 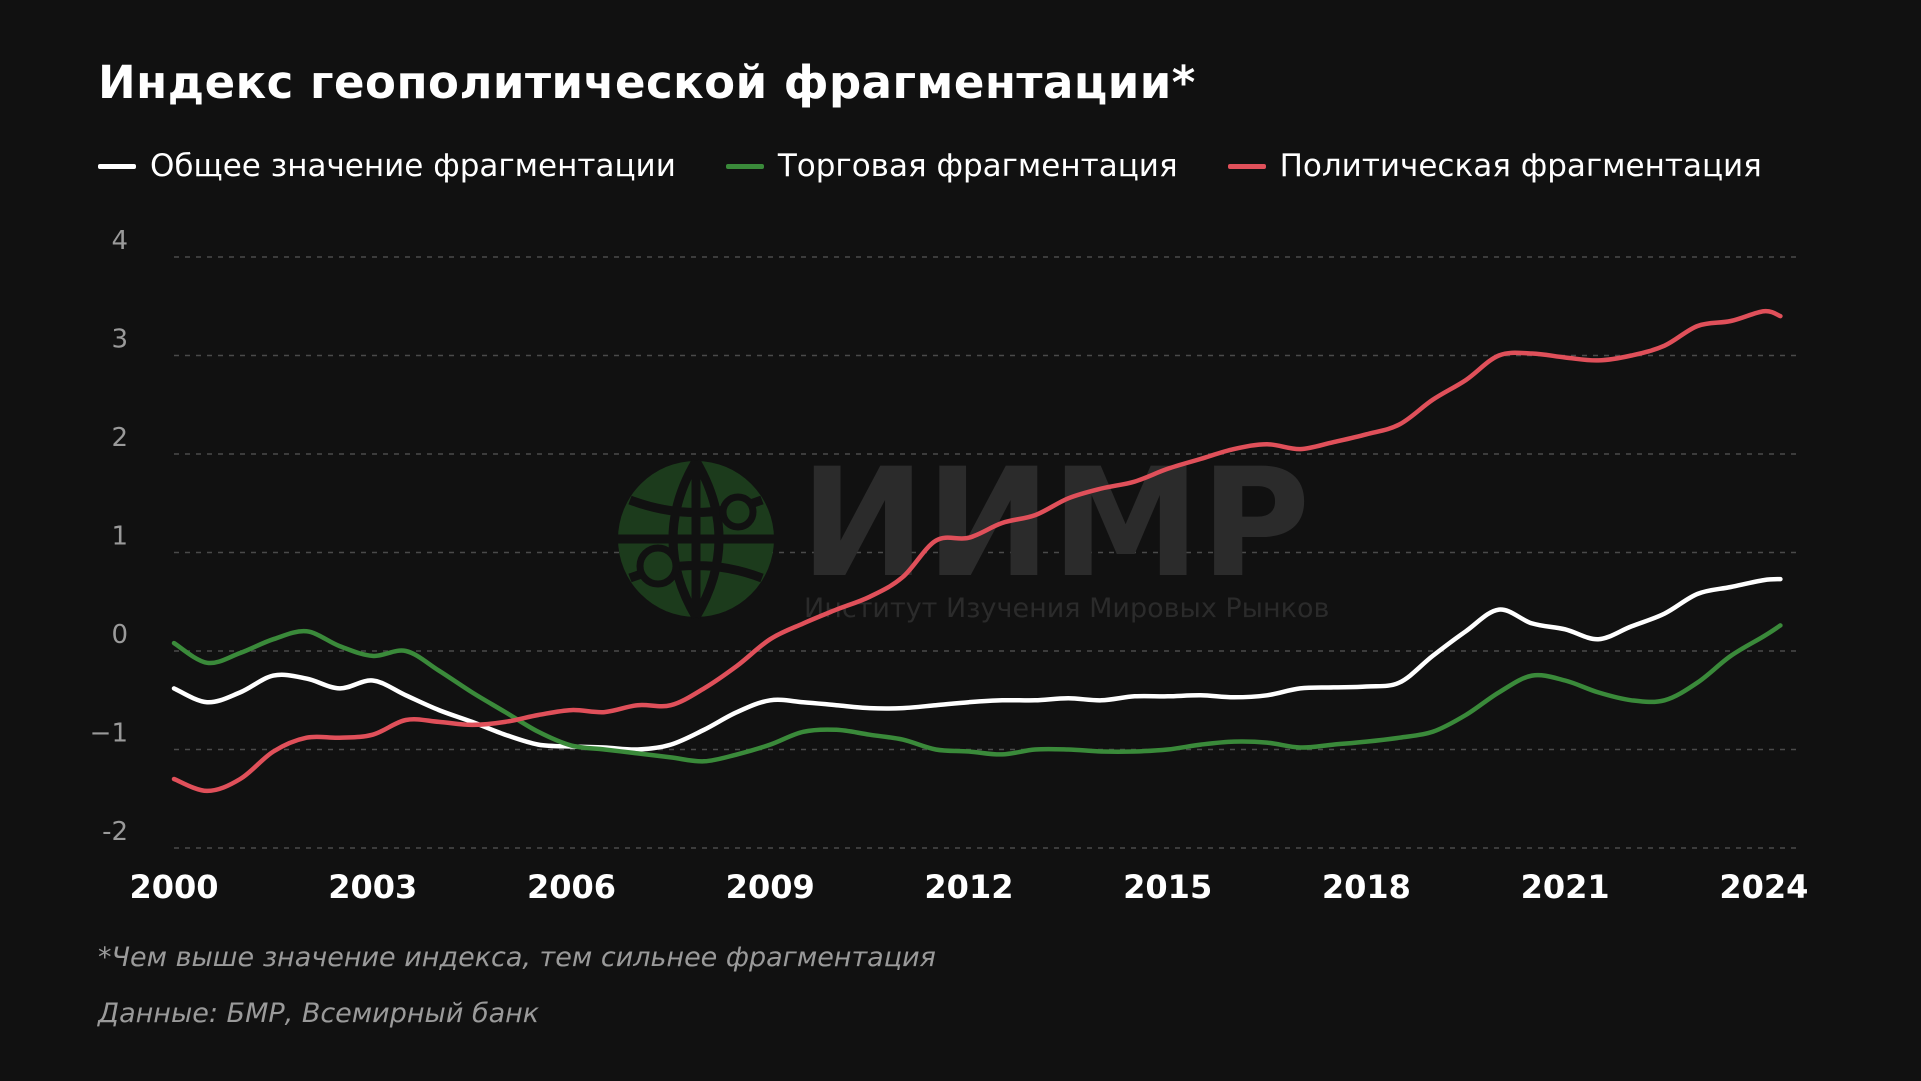 I want to click on legend-item-political: Политическая фрагментация, so click(x=1494, y=166).